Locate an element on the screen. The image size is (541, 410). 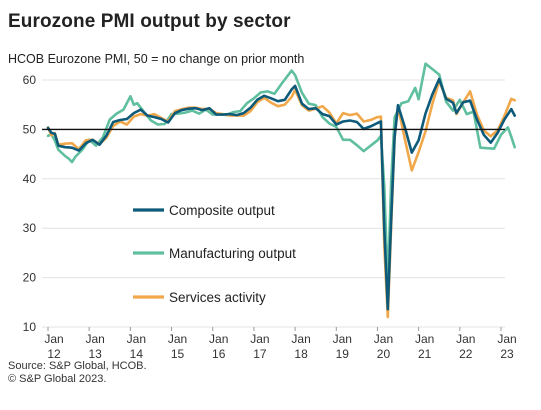
y-tick-label: 40 is located at coordinates (30, 179).